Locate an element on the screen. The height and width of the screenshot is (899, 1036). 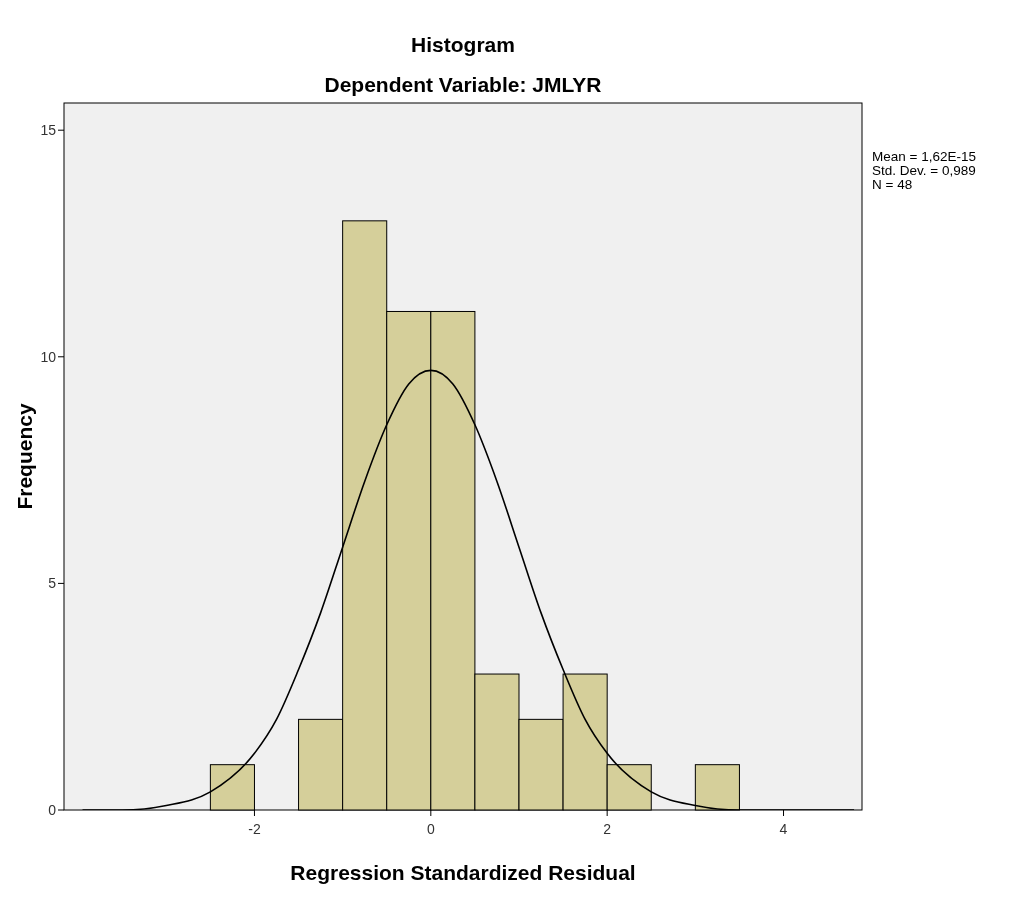
x-tick-label: 4 is located at coordinates (783, 829).